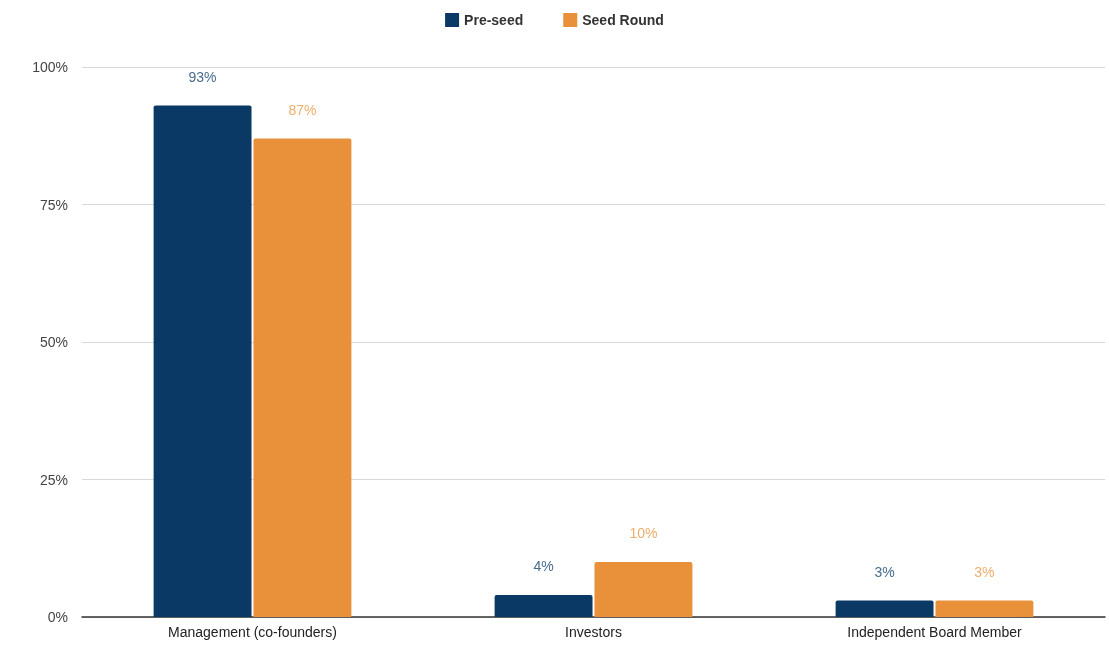  What do you see at coordinates (494, 20) in the screenshot?
I see `legend-label: Pre-seed` at bounding box center [494, 20].